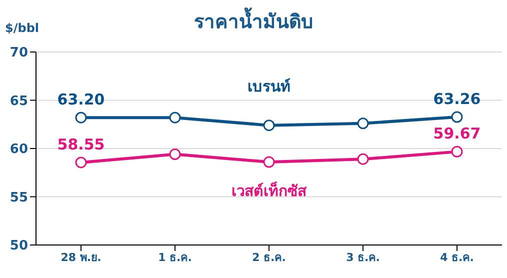 This screenshot has height=278, width=507. I want to click on x-tick-label: 2 ธ.ค., so click(269, 257).